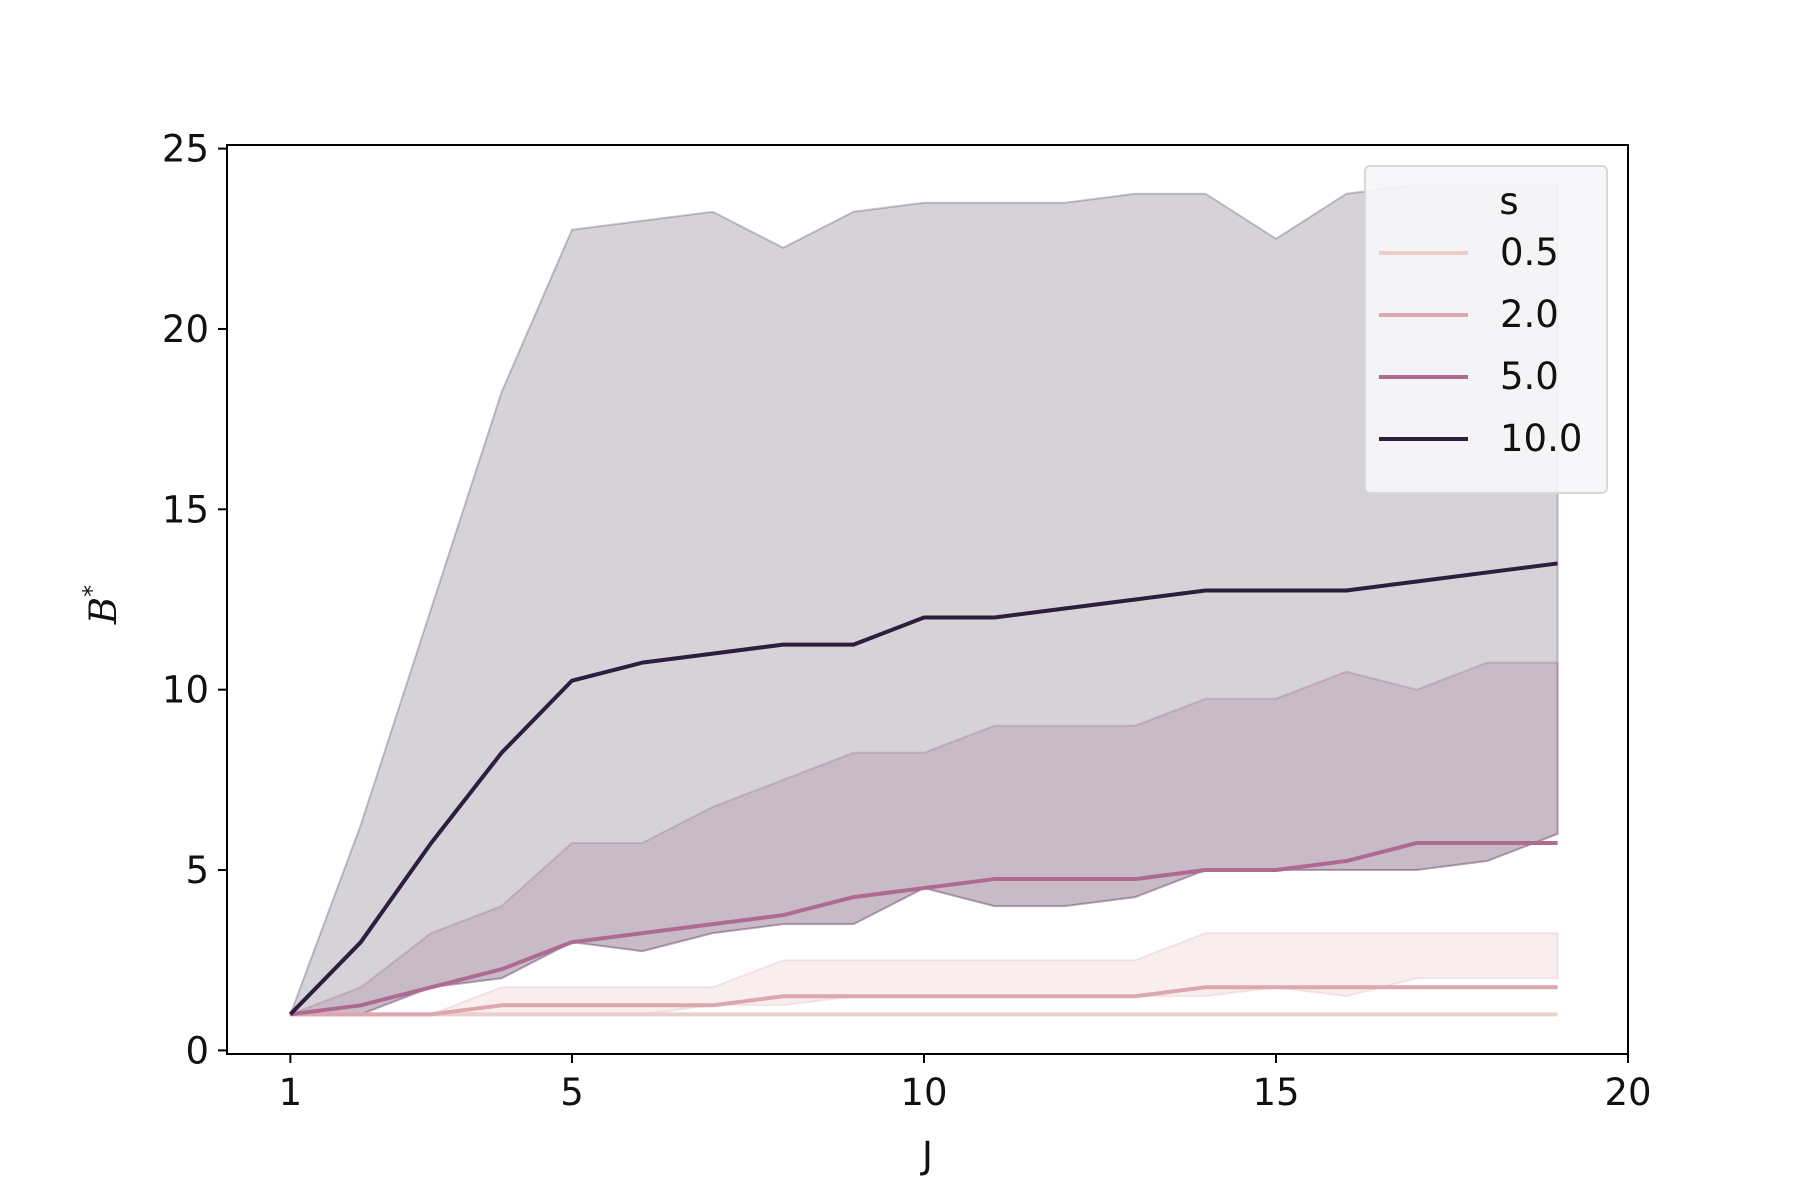  Describe the element at coordinates (197, 1050) in the screenshot. I see `y-tick-label: 0` at that location.